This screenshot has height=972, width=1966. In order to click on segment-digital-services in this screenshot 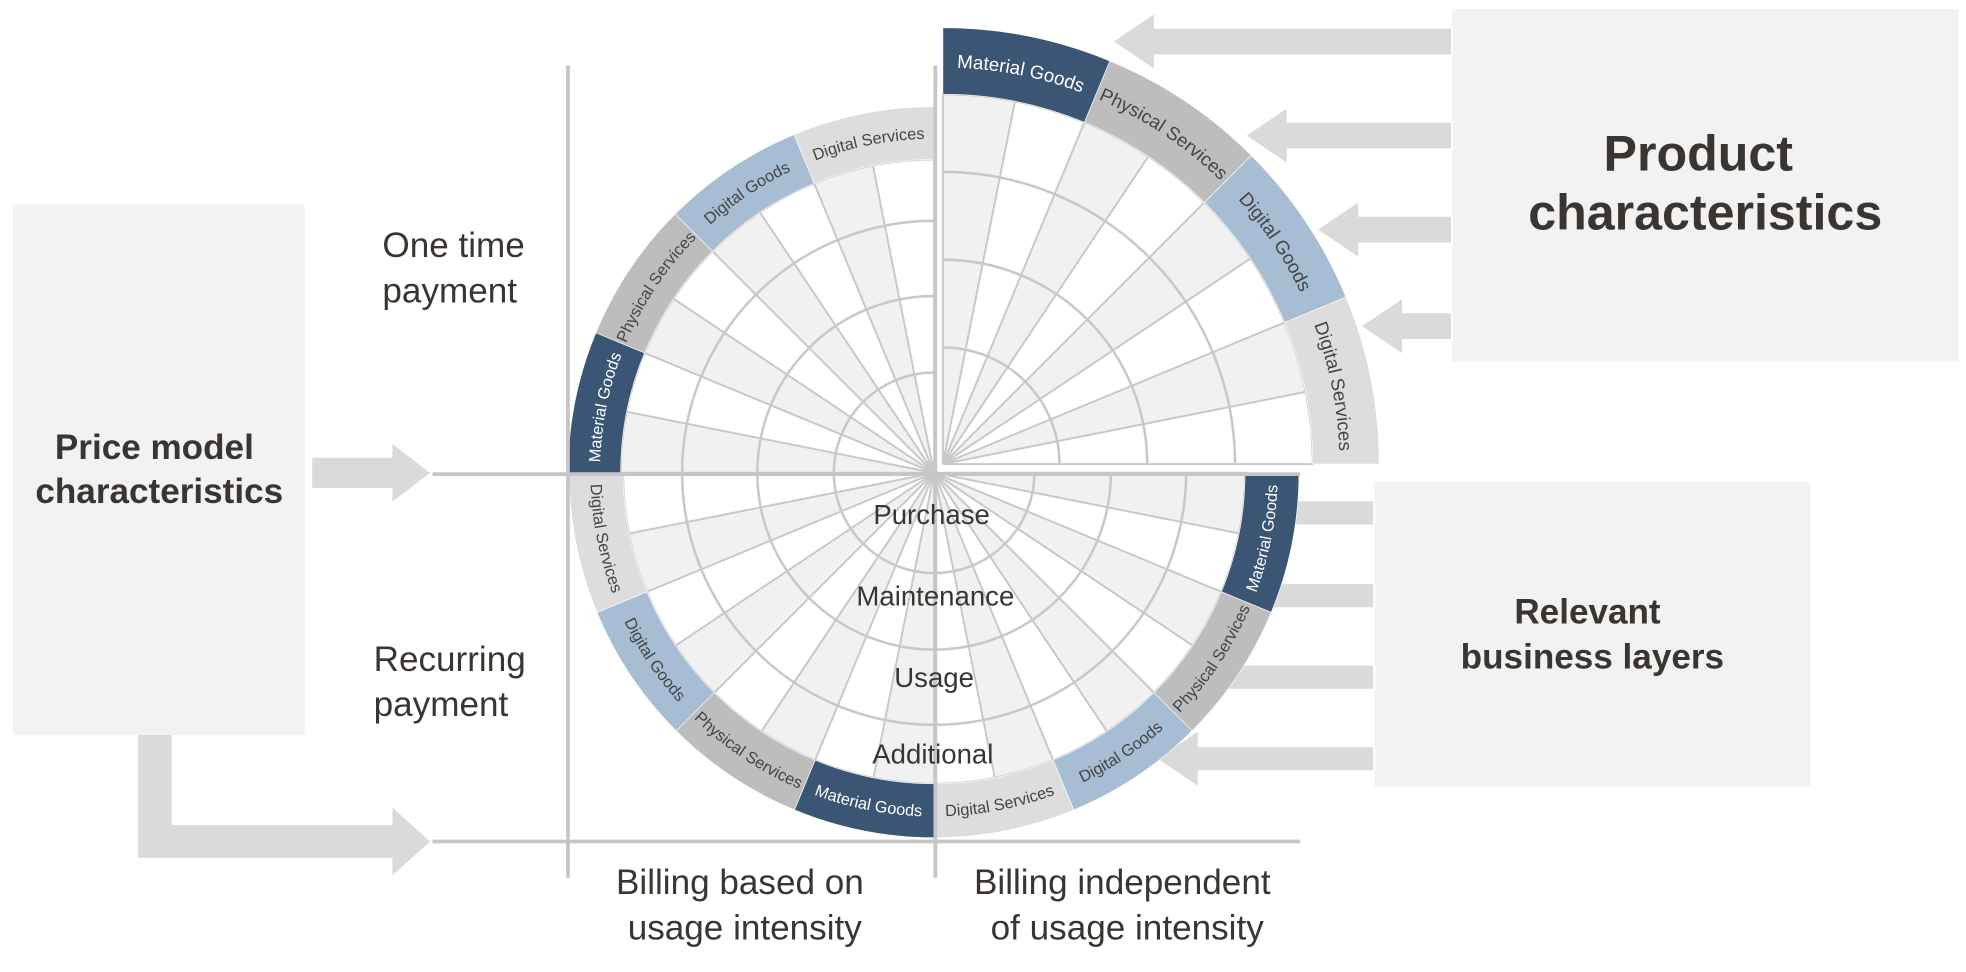, I will do `click(1332, 380)`.